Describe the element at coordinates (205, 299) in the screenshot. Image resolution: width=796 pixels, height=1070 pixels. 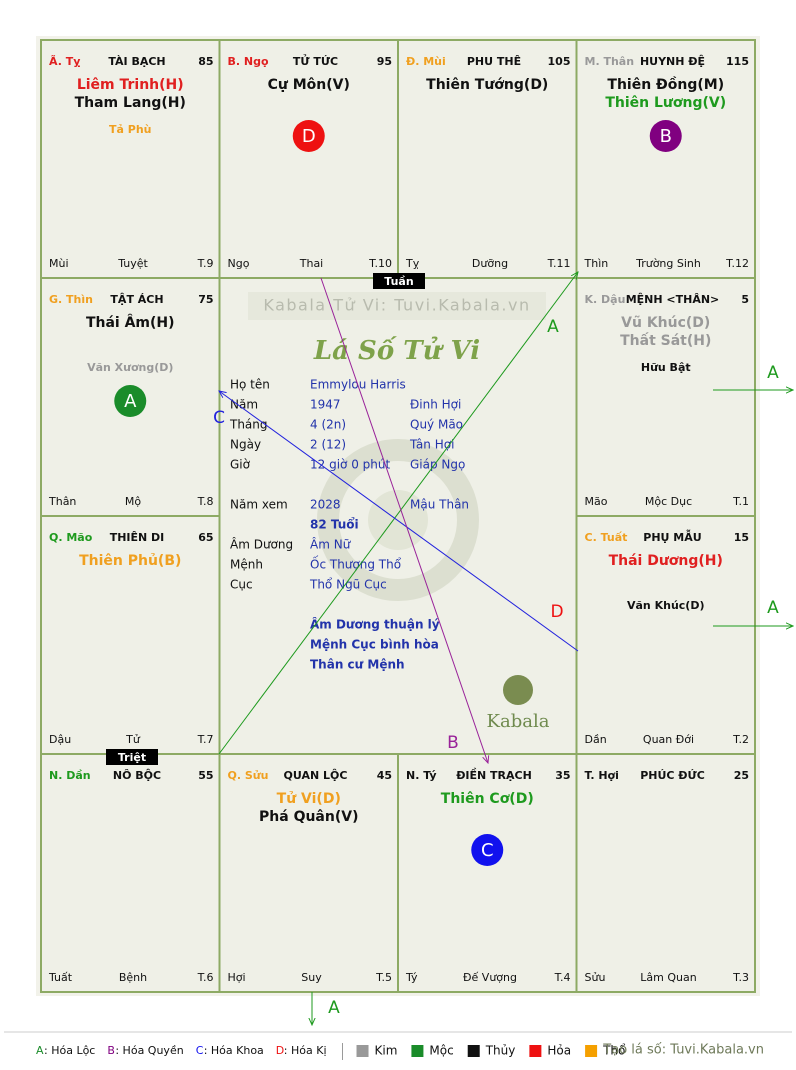
I see `palace-number: 75` at that location.